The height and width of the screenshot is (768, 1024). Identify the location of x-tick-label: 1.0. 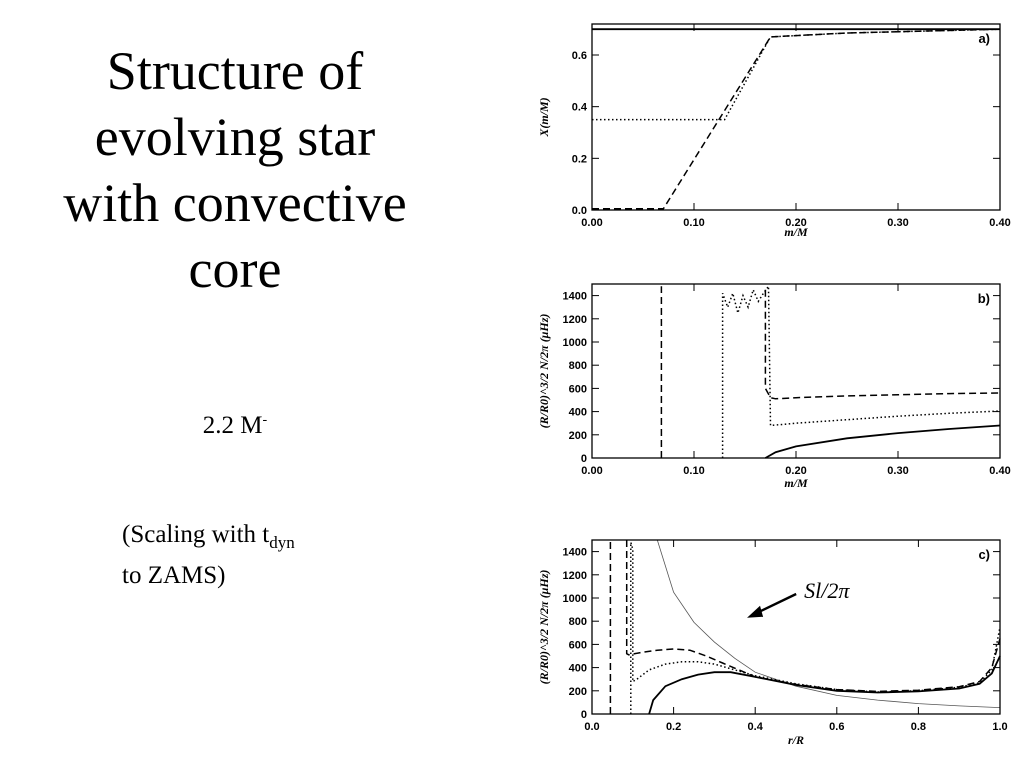
(999, 727).